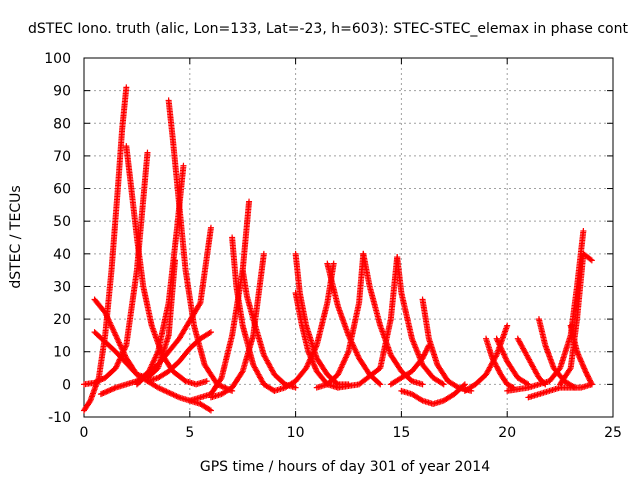  What do you see at coordinates (66, 385) in the screenshot?
I see `y-tick-label: 0` at bounding box center [66, 385].